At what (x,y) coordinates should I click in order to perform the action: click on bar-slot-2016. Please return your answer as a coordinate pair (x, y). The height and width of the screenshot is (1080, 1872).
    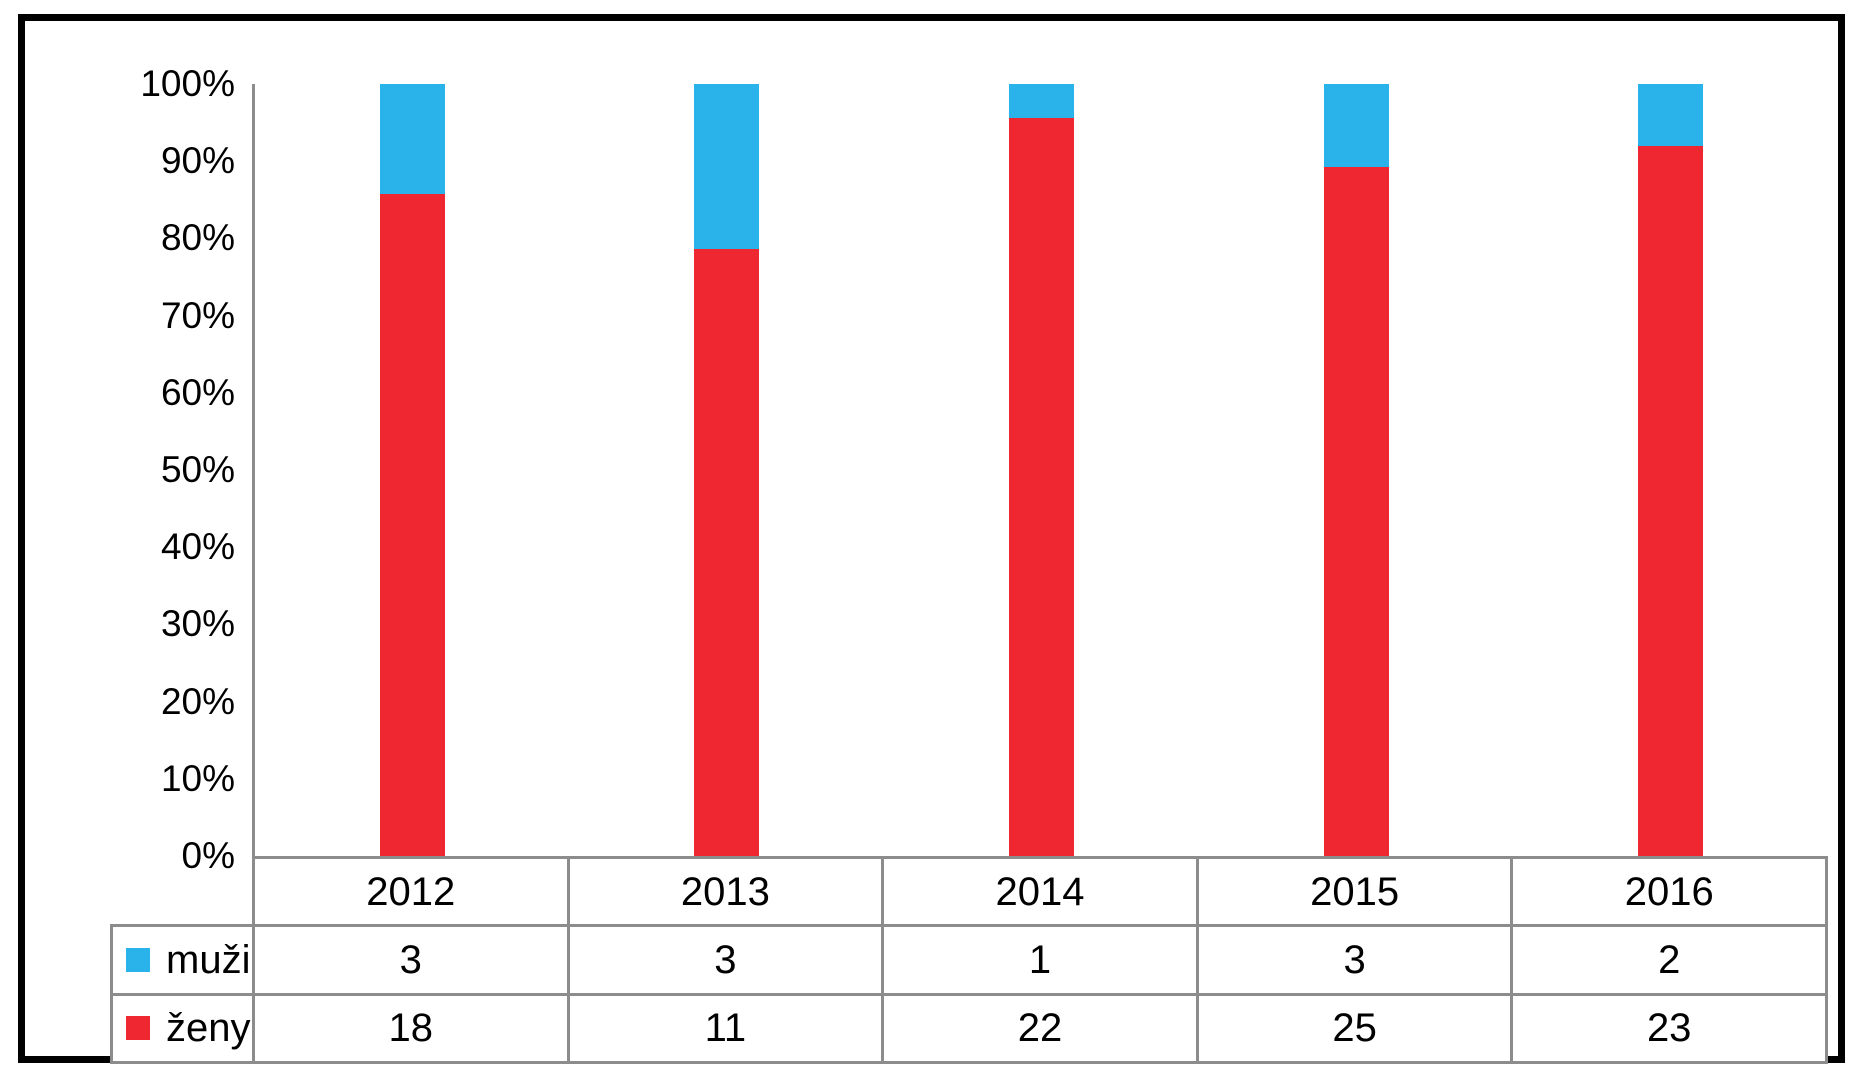
    Looking at the image, I should click on (1670, 470).